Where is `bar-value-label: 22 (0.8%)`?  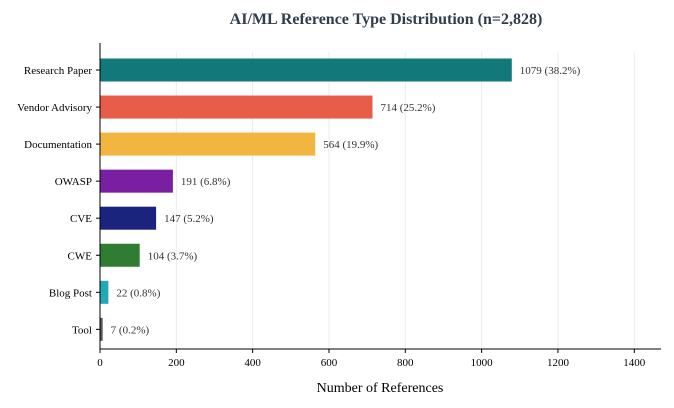
bar-value-label: 22 (0.8%) is located at coordinates (138, 293).